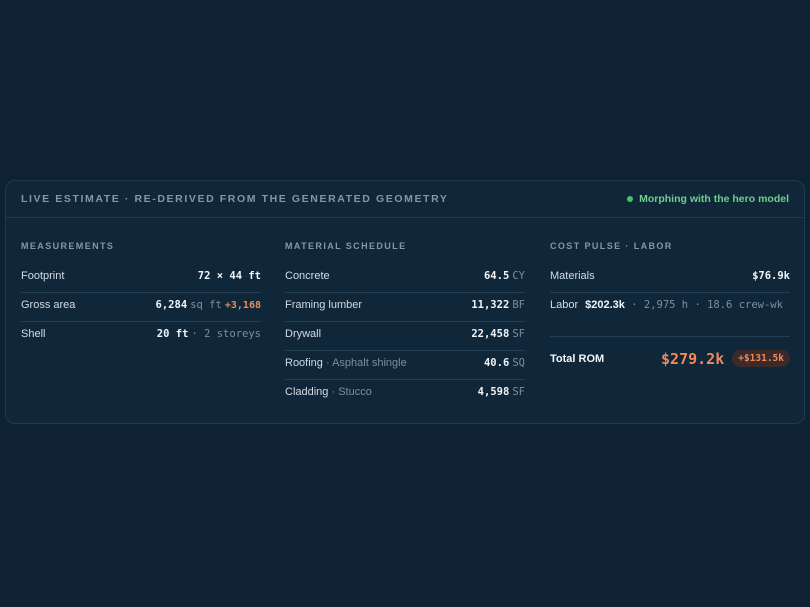  Describe the element at coordinates (498, 305) in the screenshot. I see `material-figures: 11,322 BF` at that location.